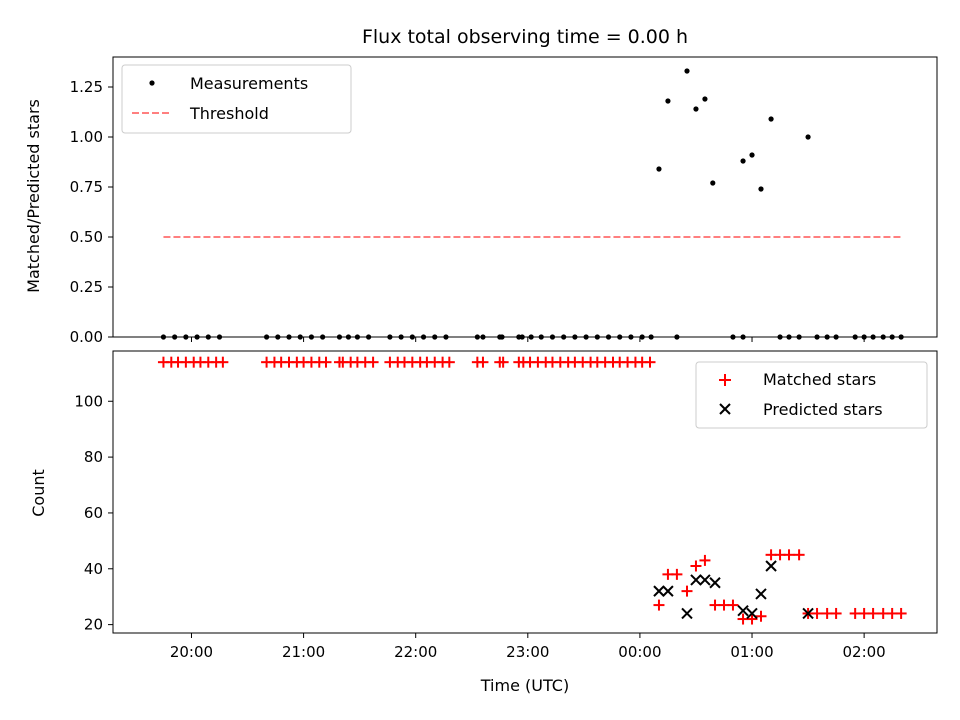 This screenshot has height=720, width=960. Describe the element at coordinates (236, 99) in the screenshot. I see `top-legend-box` at that location.